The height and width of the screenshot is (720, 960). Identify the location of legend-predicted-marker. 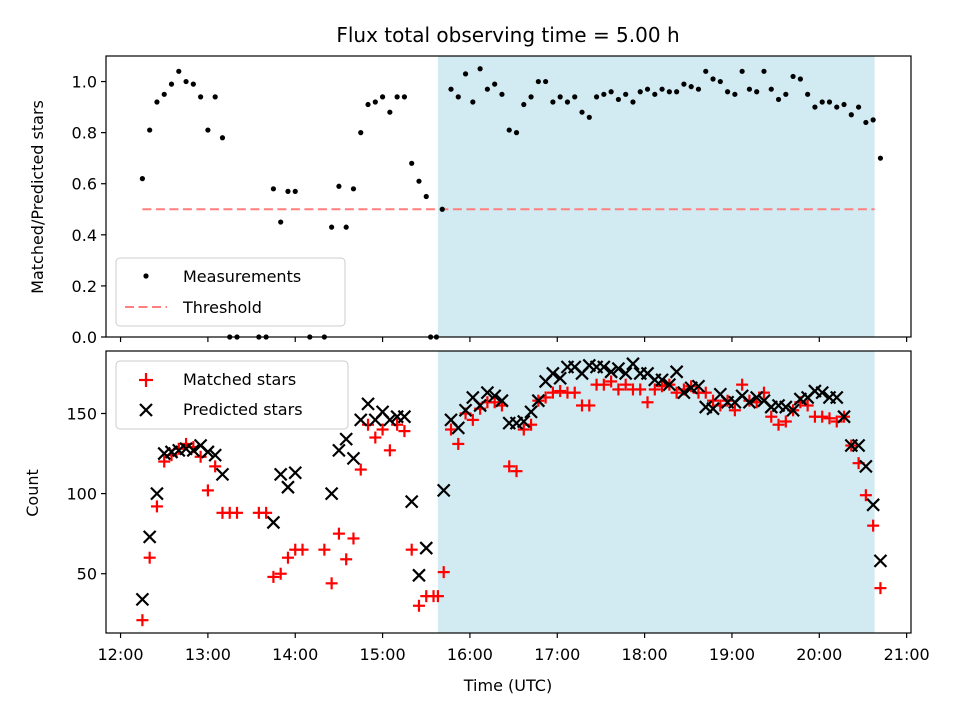
(146, 410).